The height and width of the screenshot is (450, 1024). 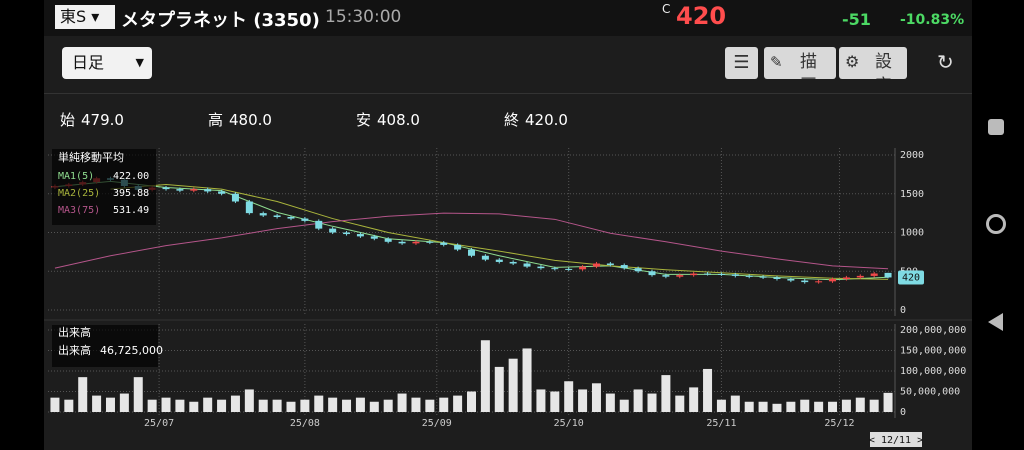 What do you see at coordinates (85, 17) in the screenshot?
I see `exchange-select: 東S ▾` at bounding box center [85, 17].